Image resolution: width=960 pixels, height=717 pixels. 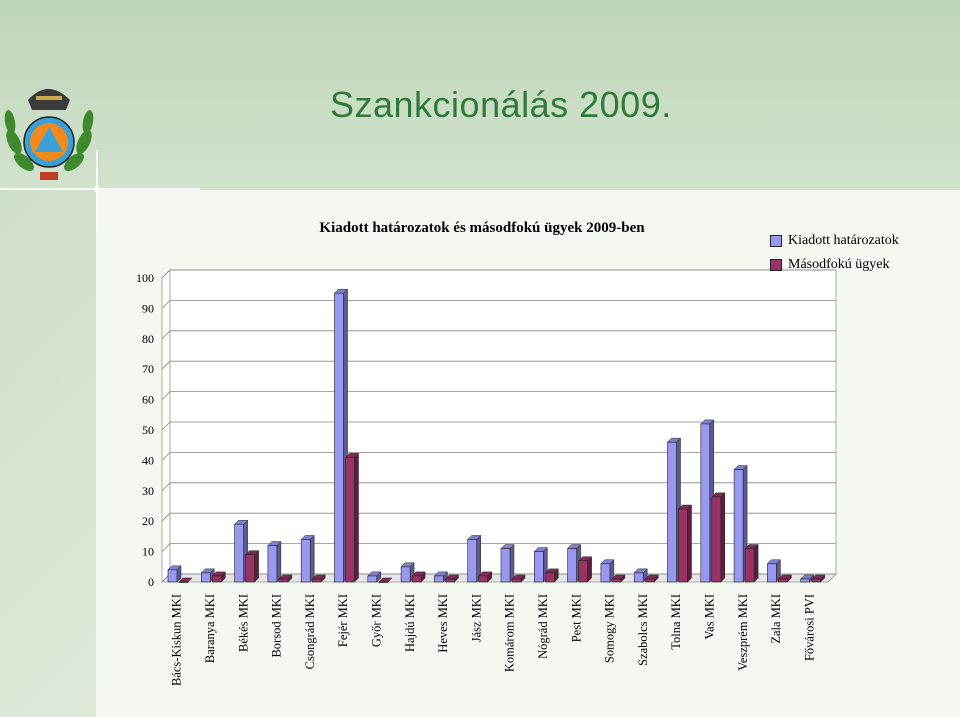 What do you see at coordinates (839, 264) in the screenshot?
I see `legend-label-series-2: Másodfokú ügyek` at bounding box center [839, 264].